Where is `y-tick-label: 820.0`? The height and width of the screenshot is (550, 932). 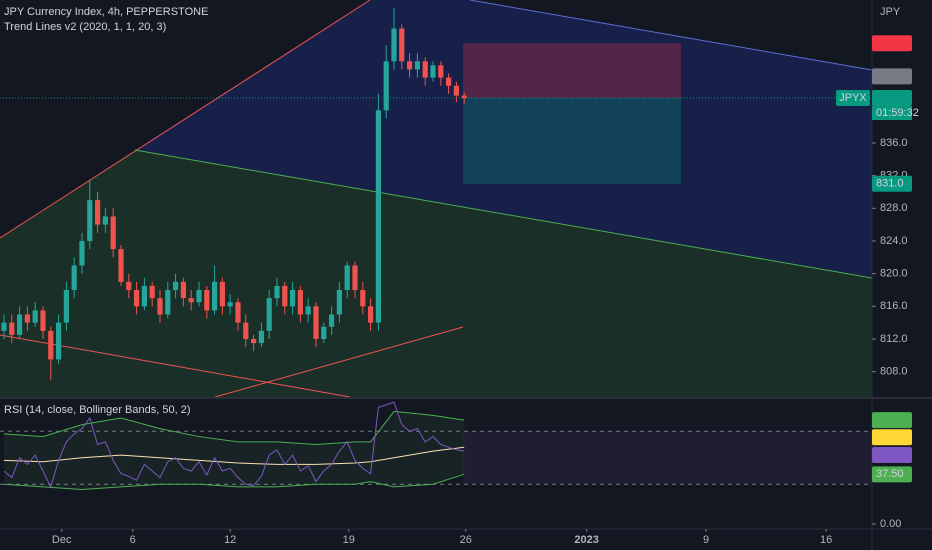
y-tick-label: 820.0 is located at coordinates (894, 274).